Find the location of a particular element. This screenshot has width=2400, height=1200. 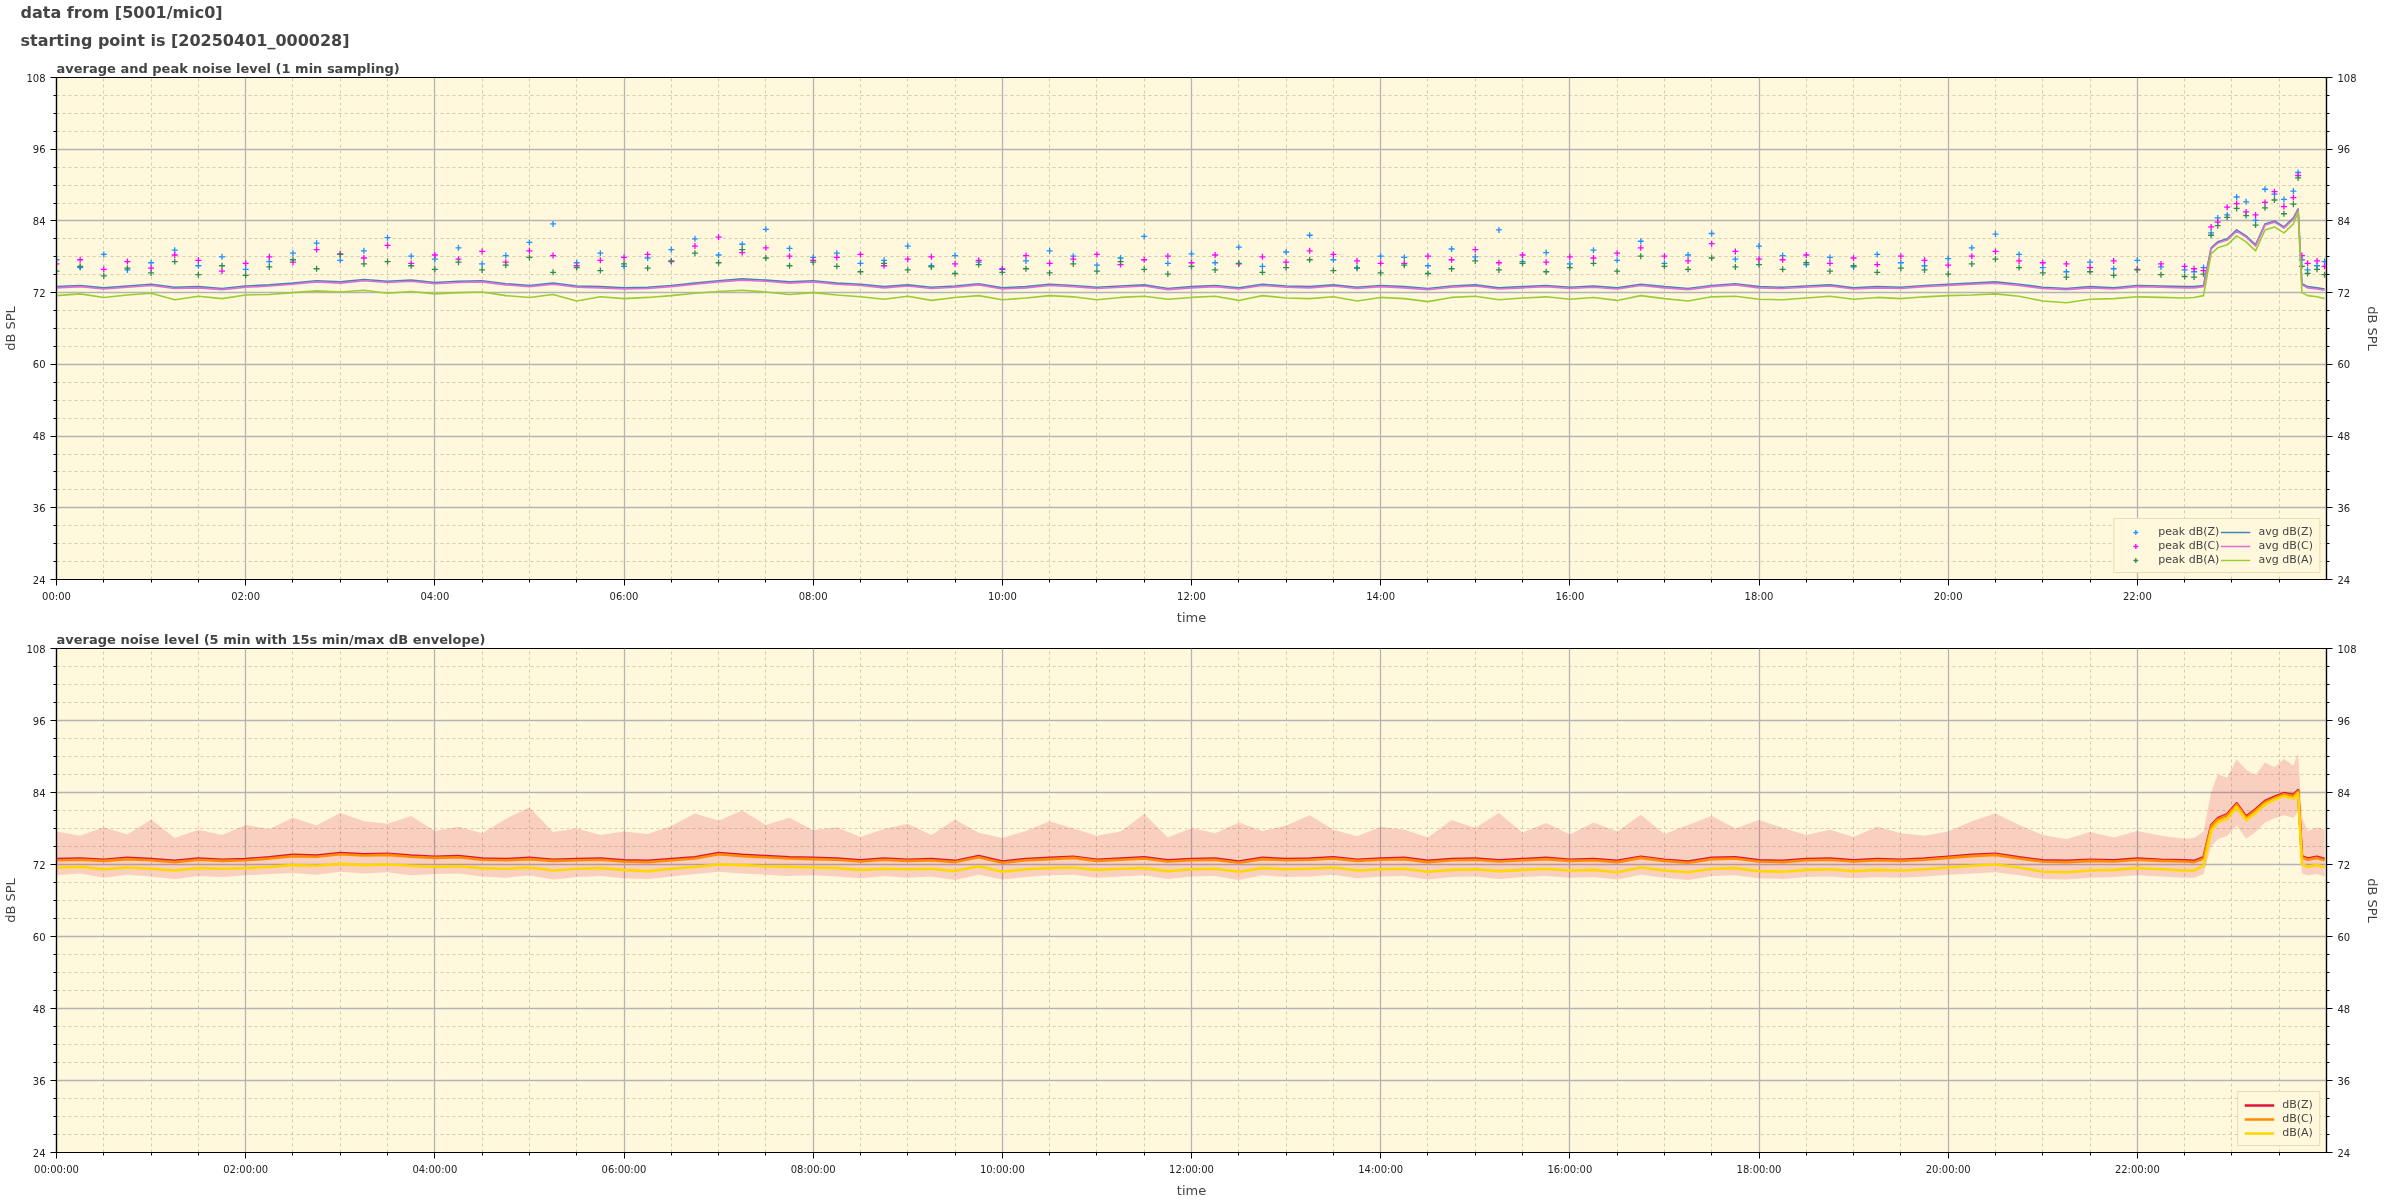

x-tick-label: 10:00 is located at coordinates (1002, 596).